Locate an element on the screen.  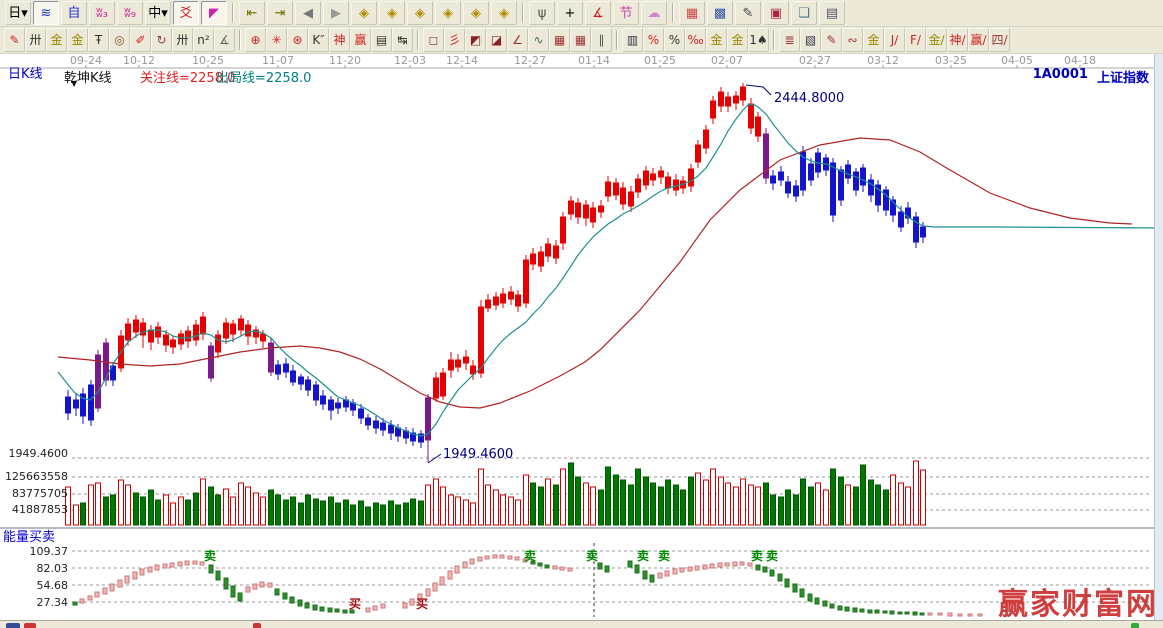
shift-left-button: ◈ is located at coordinates (476, 13).